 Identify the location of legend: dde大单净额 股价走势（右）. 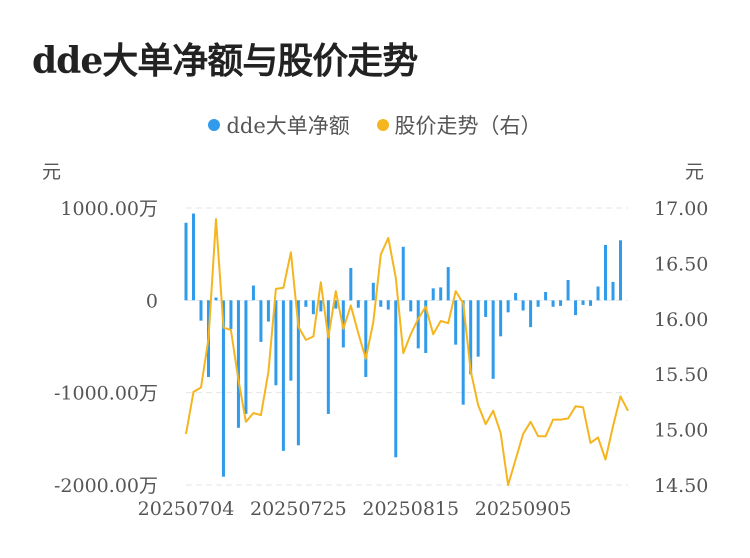
(375, 125).